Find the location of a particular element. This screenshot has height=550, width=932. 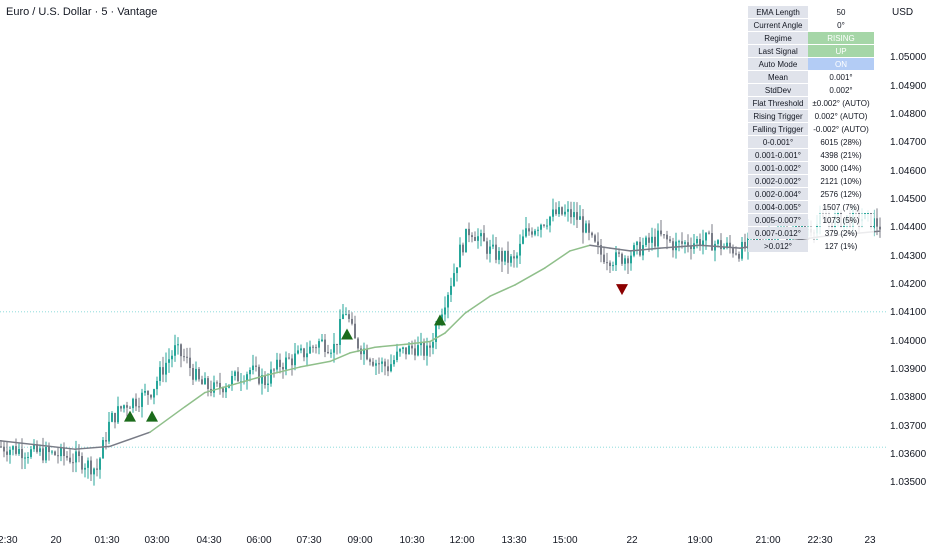

chart-title: Euro / U.S. Dollar · 5 · Vantage is located at coordinates (82, 12).